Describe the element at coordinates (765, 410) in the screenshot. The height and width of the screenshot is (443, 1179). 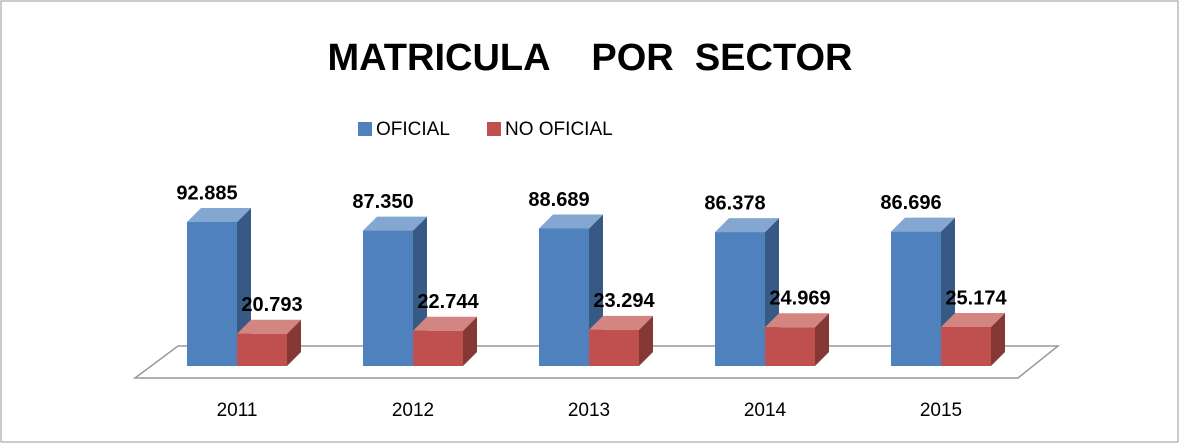
I see `x-tick-label: 2014` at that location.